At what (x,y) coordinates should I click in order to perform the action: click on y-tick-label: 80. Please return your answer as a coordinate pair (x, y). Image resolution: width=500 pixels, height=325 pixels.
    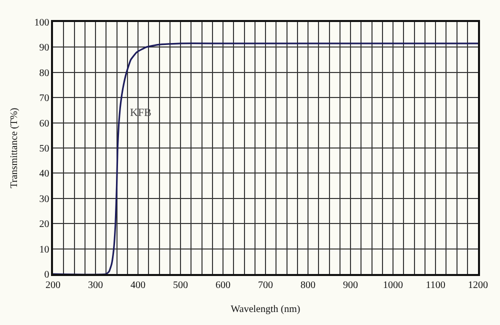
    Looking at the image, I should click on (44, 73).